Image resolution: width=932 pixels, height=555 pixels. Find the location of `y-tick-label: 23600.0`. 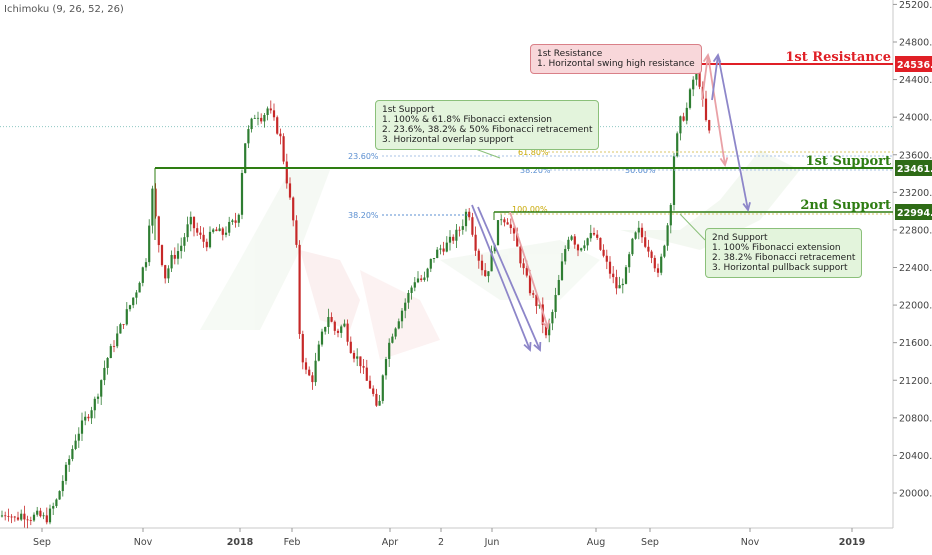

y-tick-label: 23600.0 is located at coordinates (915, 155).